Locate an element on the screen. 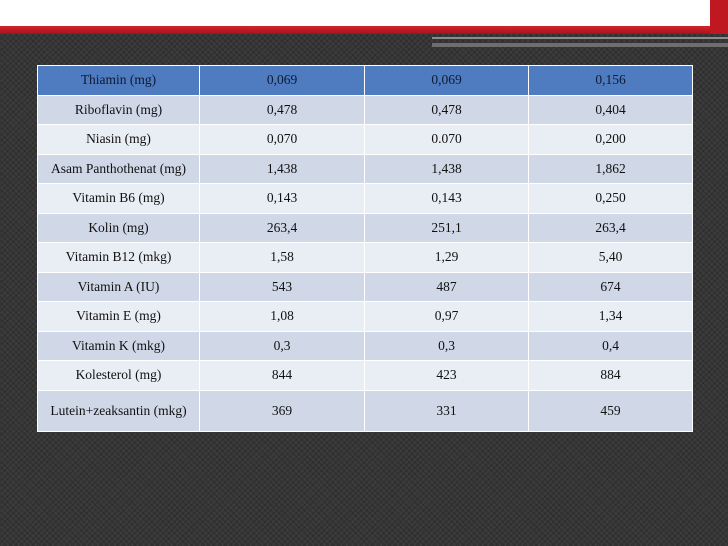 The image size is (728, 546). value-cell: 1,58 is located at coordinates (282, 257).